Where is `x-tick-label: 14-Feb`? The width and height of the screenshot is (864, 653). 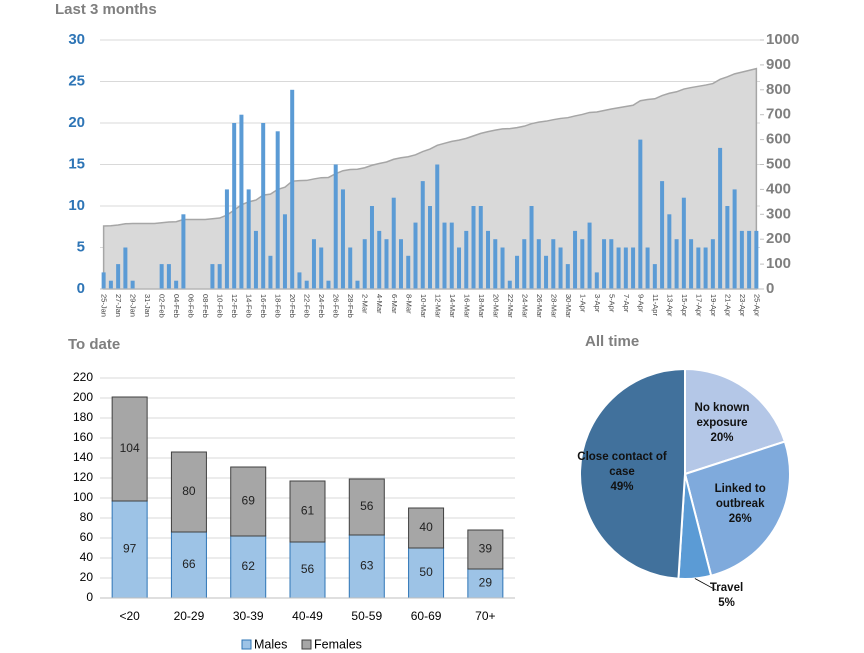
x-tick-label: 14-Feb is located at coordinates (249, 306).